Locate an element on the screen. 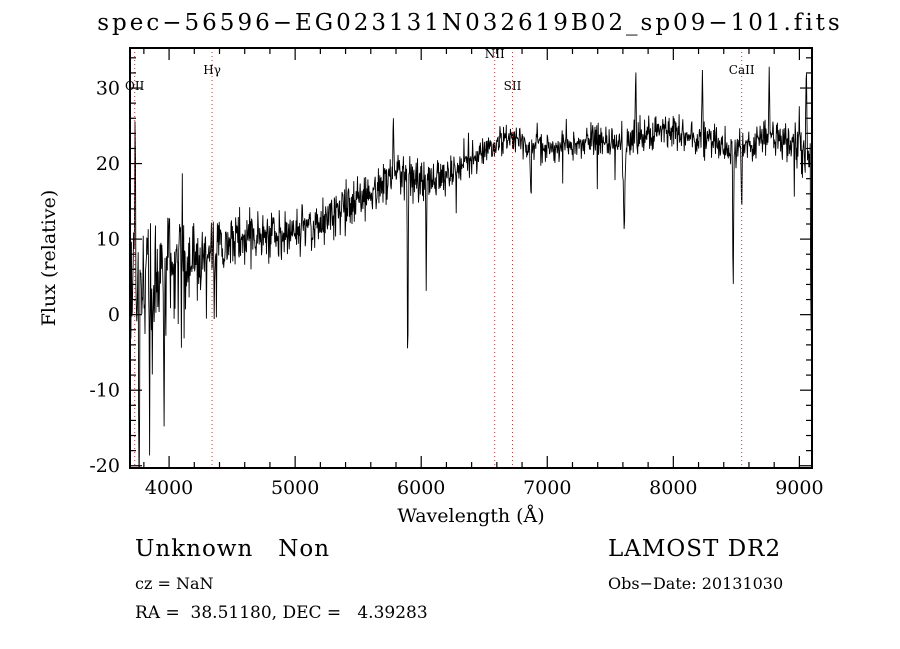  svg-text: 7000 is located at coordinates (547, 488).